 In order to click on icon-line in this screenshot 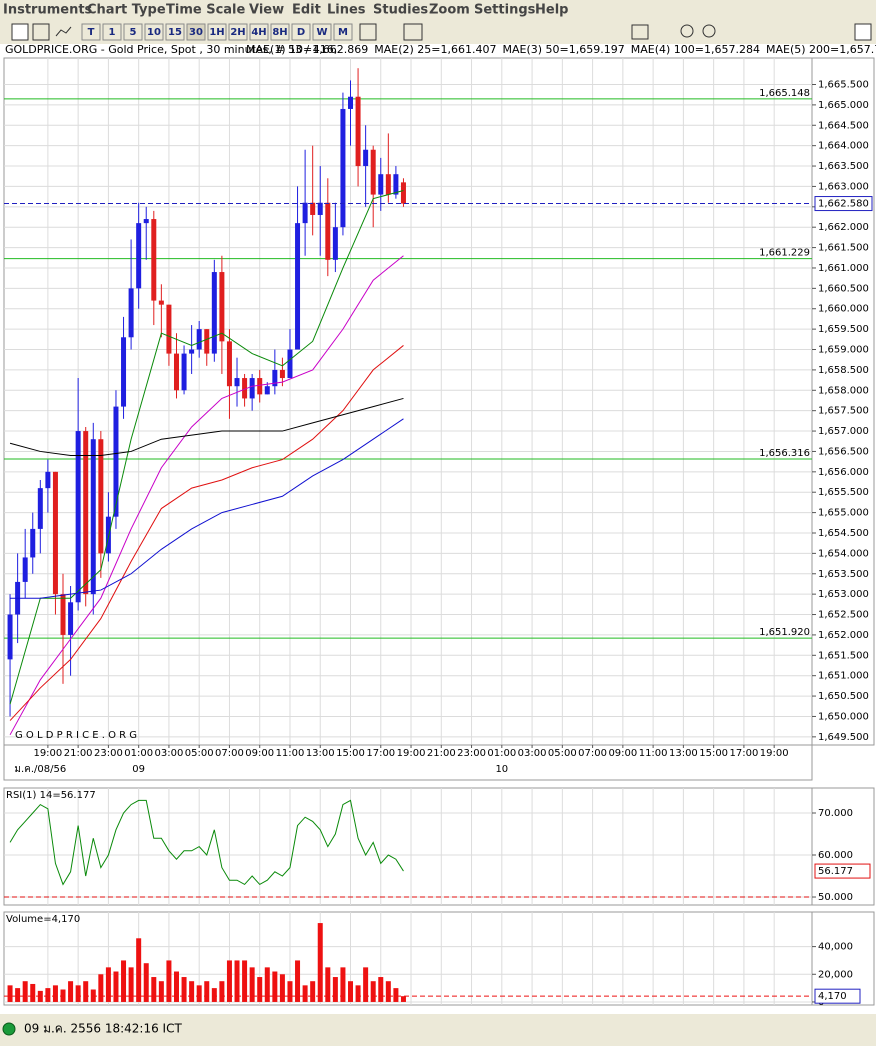, I will do `click(63, 31)`.